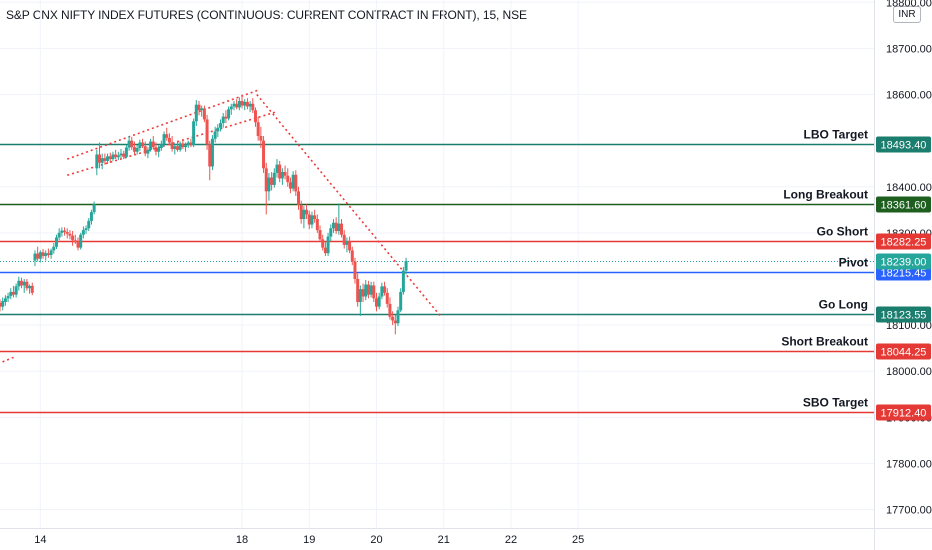 The width and height of the screenshot is (932, 550). What do you see at coordinates (309, 540) in the screenshot?
I see `time-axis: 14 18 19 20 21 22 25` at bounding box center [309, 540].